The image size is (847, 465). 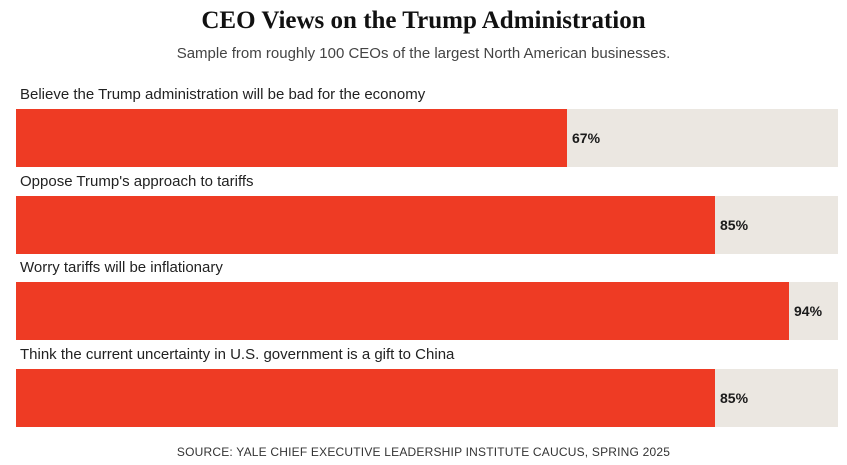 I want to click on value-label: 67%, so click(x=586, y=138).